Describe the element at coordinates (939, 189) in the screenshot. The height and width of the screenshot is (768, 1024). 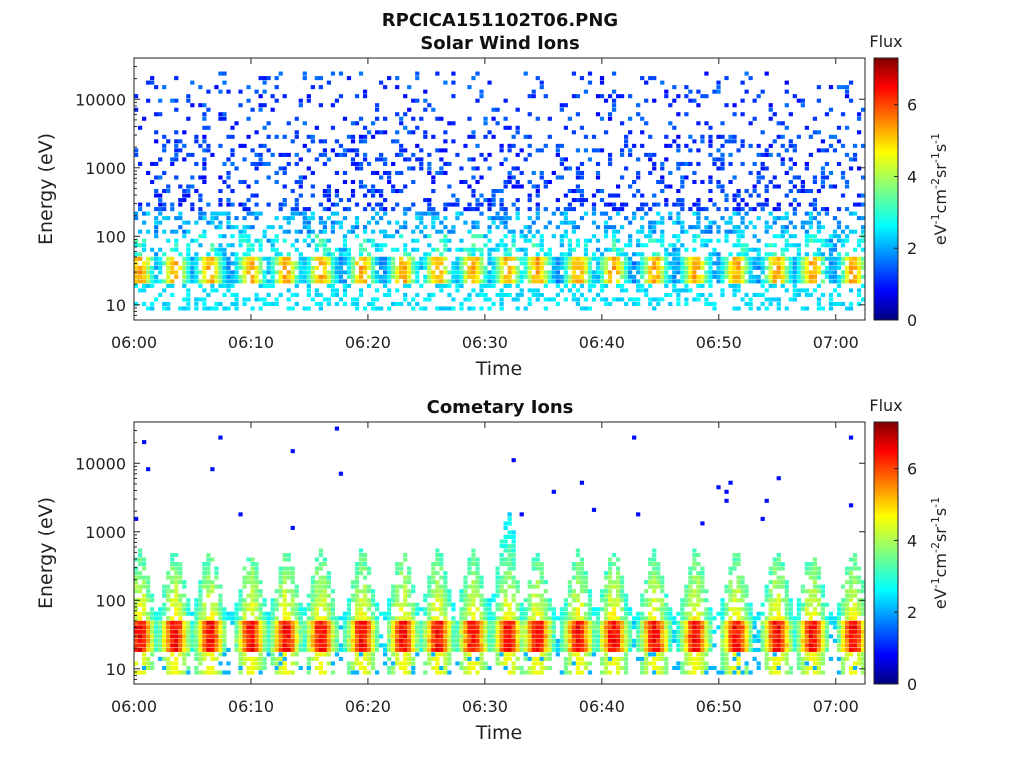
I see `solar-wind-colorbar-units: eV-1cm-2sr-1s-1` at that location.